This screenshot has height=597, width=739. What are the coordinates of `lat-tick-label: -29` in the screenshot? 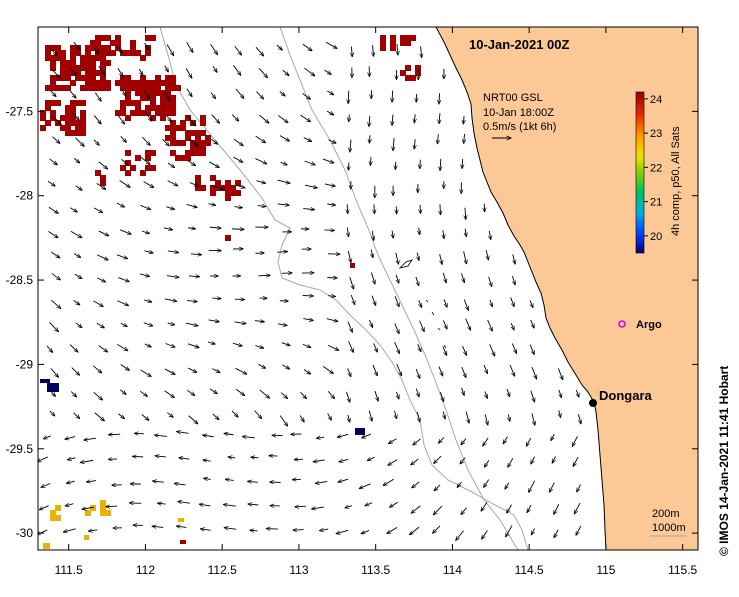 It's located at (25, 364).